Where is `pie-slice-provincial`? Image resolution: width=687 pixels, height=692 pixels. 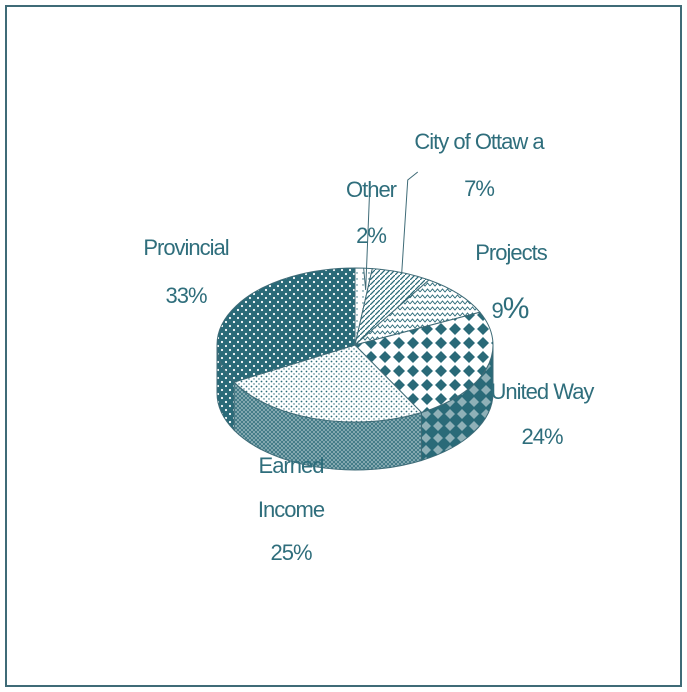
pie-slice-provincial is located at coordinates (286, 325).